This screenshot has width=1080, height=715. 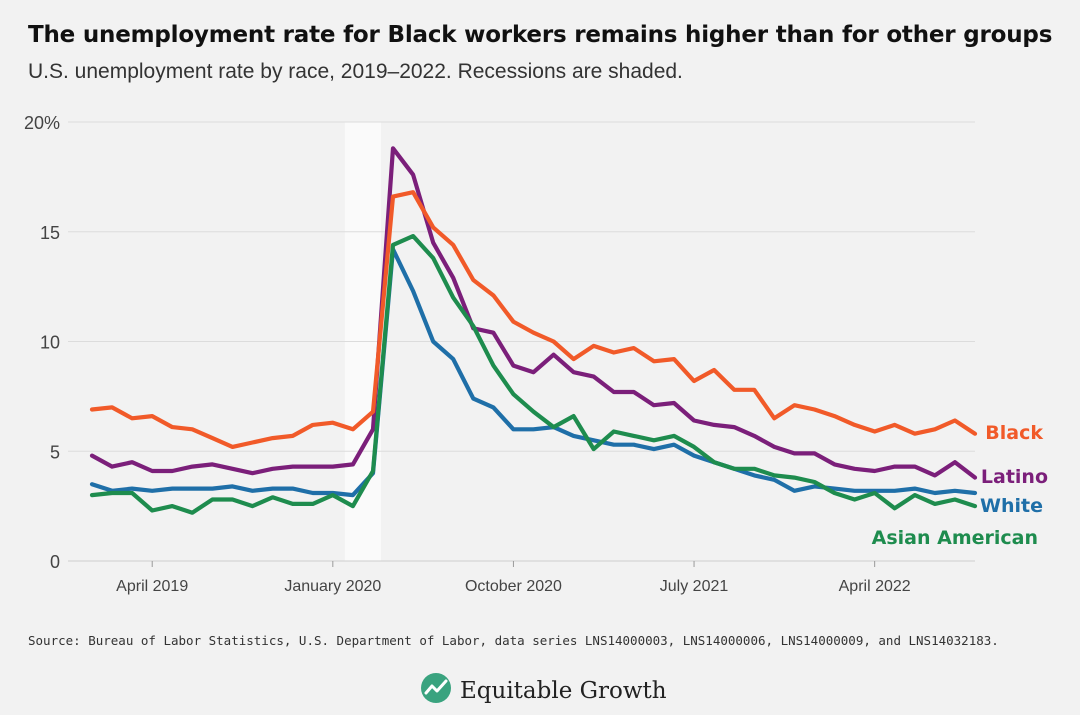 I want to click on x-tick-label: April 2019, so click(x=152, y=586).